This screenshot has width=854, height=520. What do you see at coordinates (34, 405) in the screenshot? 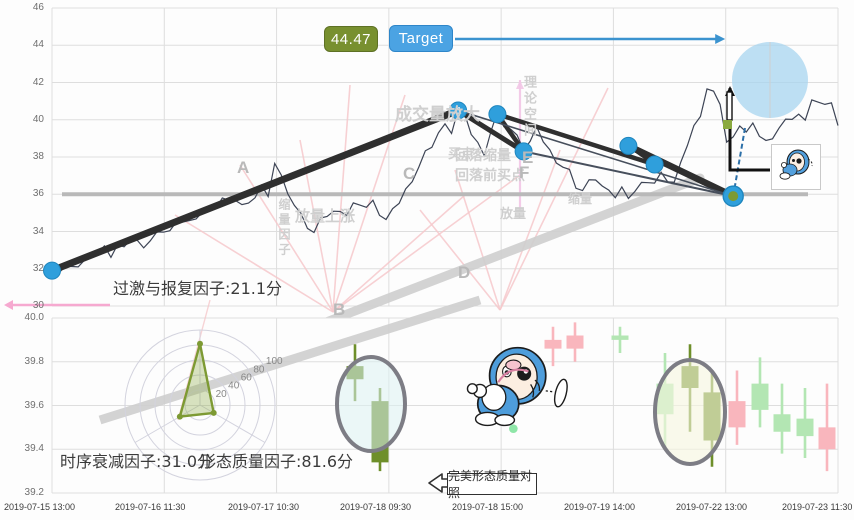
I see `y-tick-label-lower: 39.6` at bounding box center [34, 405].